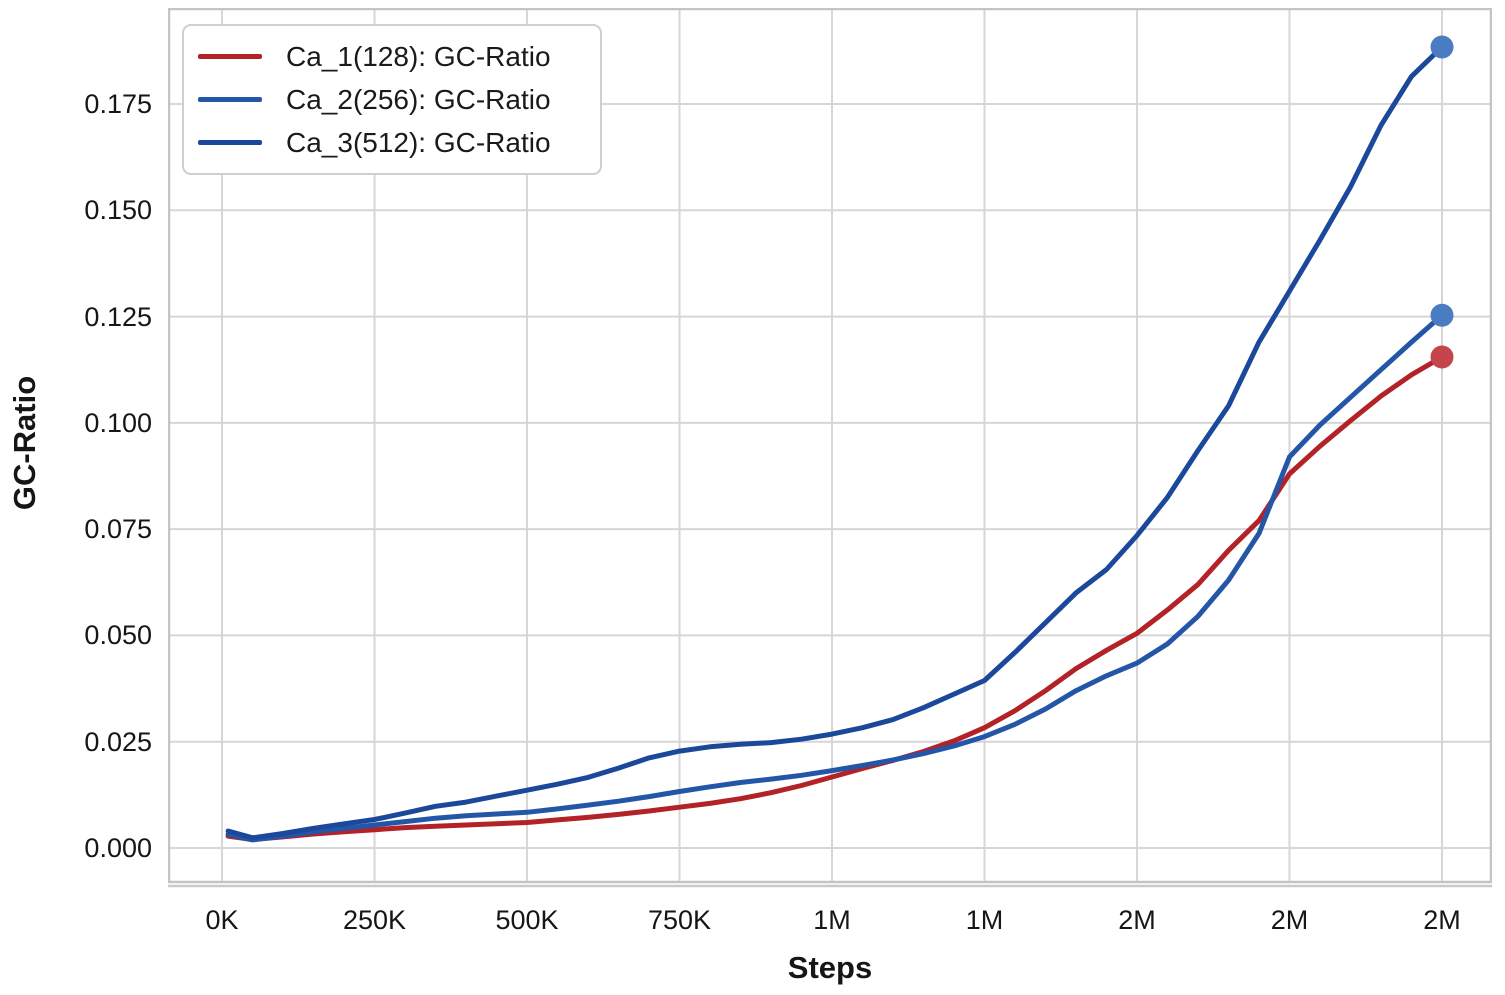  Describe the element at coordinates (118, 104) in the screenshot. I see `y-tick-label: 0.175` at that location.